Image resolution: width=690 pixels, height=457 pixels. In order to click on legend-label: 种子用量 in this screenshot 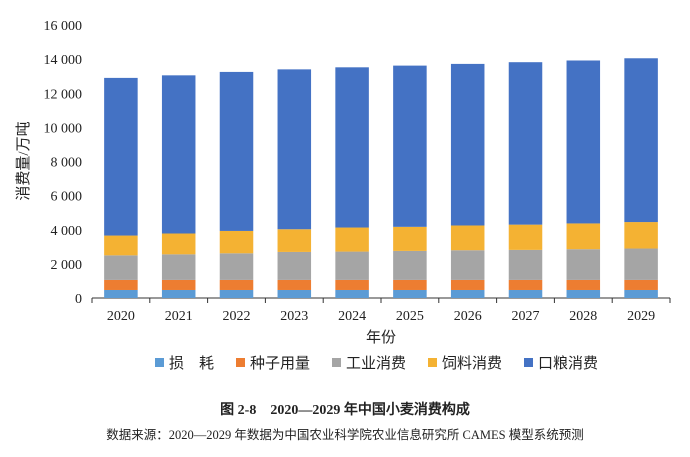, I will do `click(280, 363)`.